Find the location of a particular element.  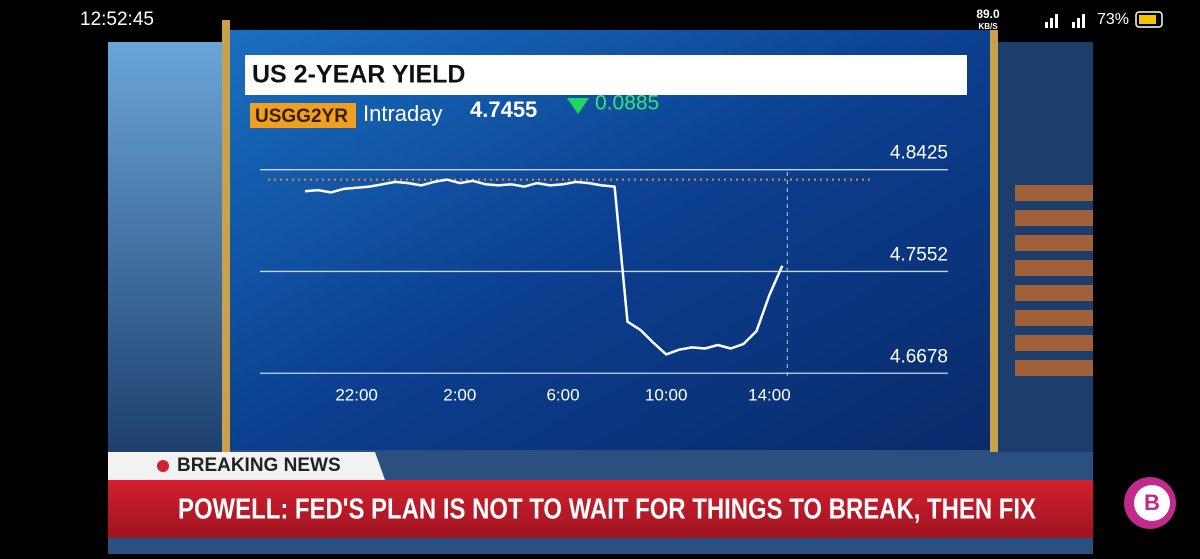

chart-title: US 2-YEAR YIELD is located at coordinates (358, 75).